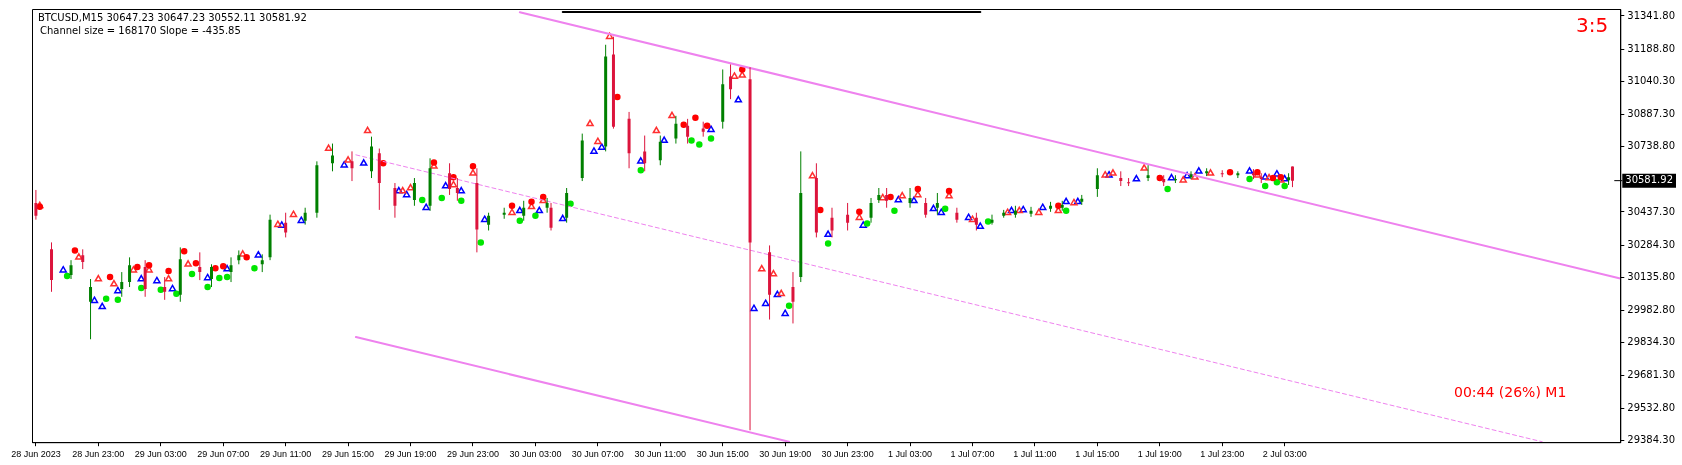 The height and width of the screenshot is (465, 1682). I want to click on x-tick-label: 30 Jun 07:00, so click(597, 454).